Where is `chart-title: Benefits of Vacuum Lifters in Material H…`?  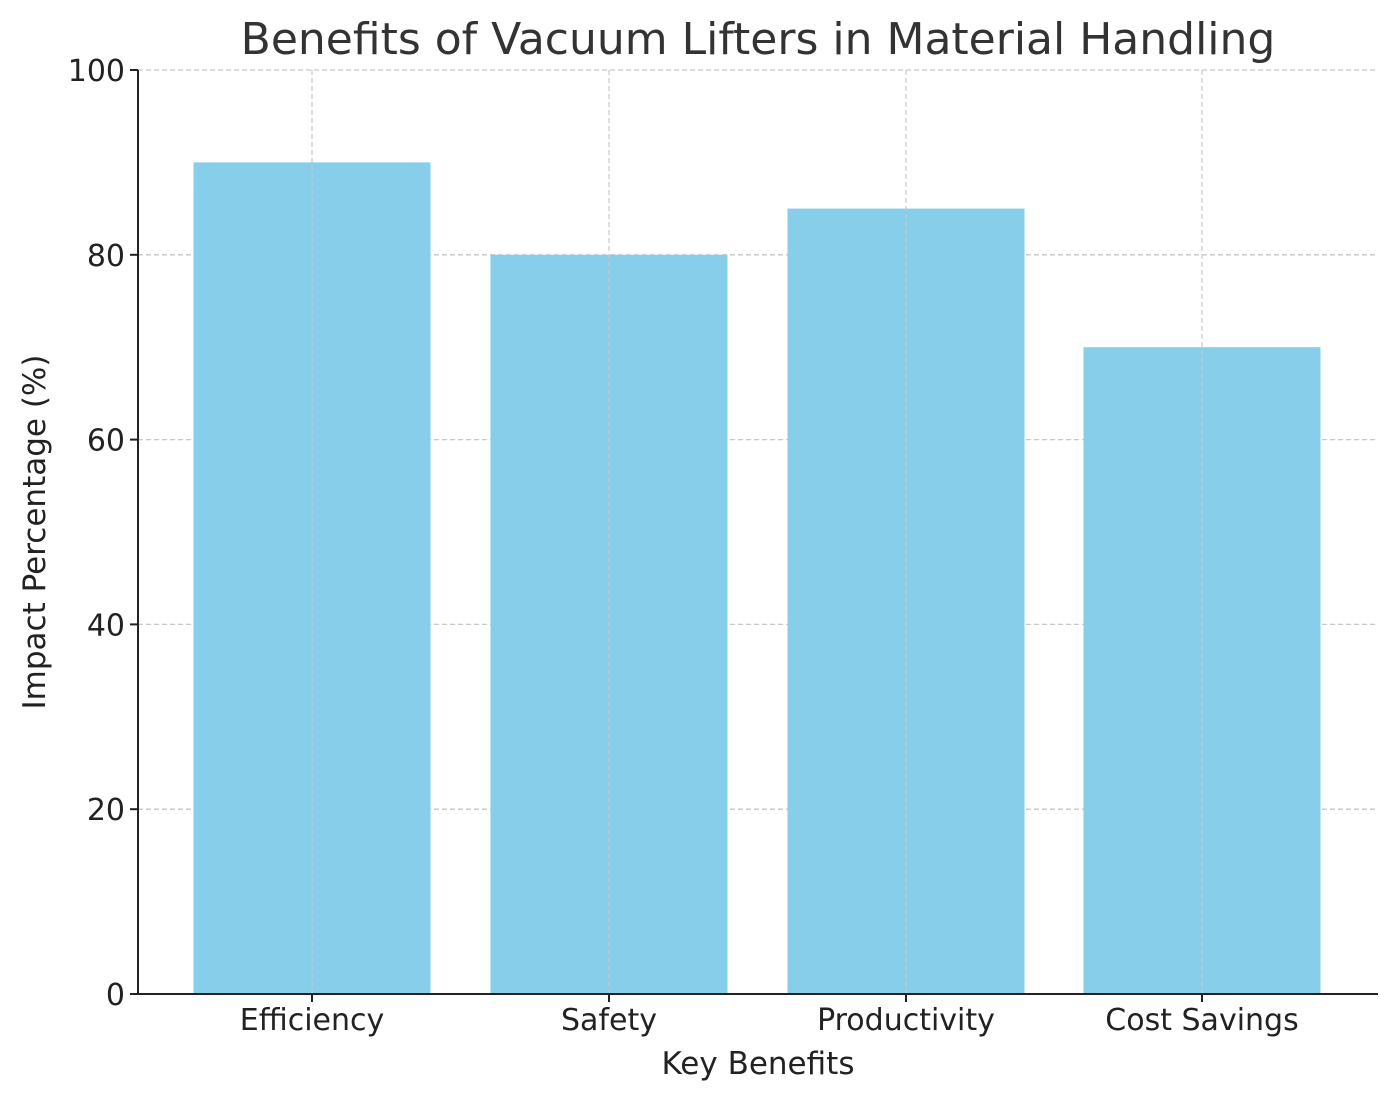 chart-title: Benefits of Vacuum Lifters in Material H… is located at coordinates (758, 39).